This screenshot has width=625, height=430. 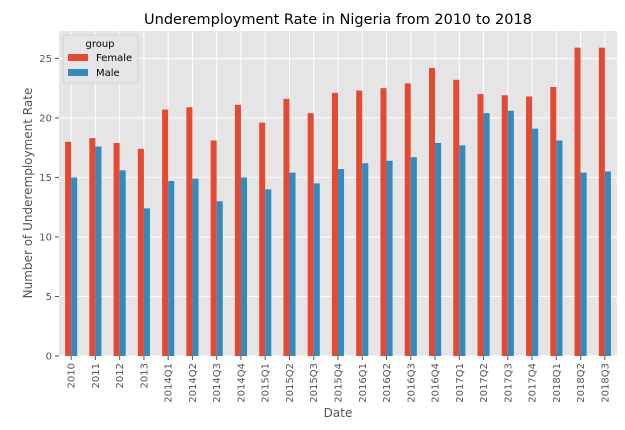 What do you see at coordinates (557, 383) in the screenshot?
I see `x-tick-label: 2018Q1` at bounding box center [557, 383].